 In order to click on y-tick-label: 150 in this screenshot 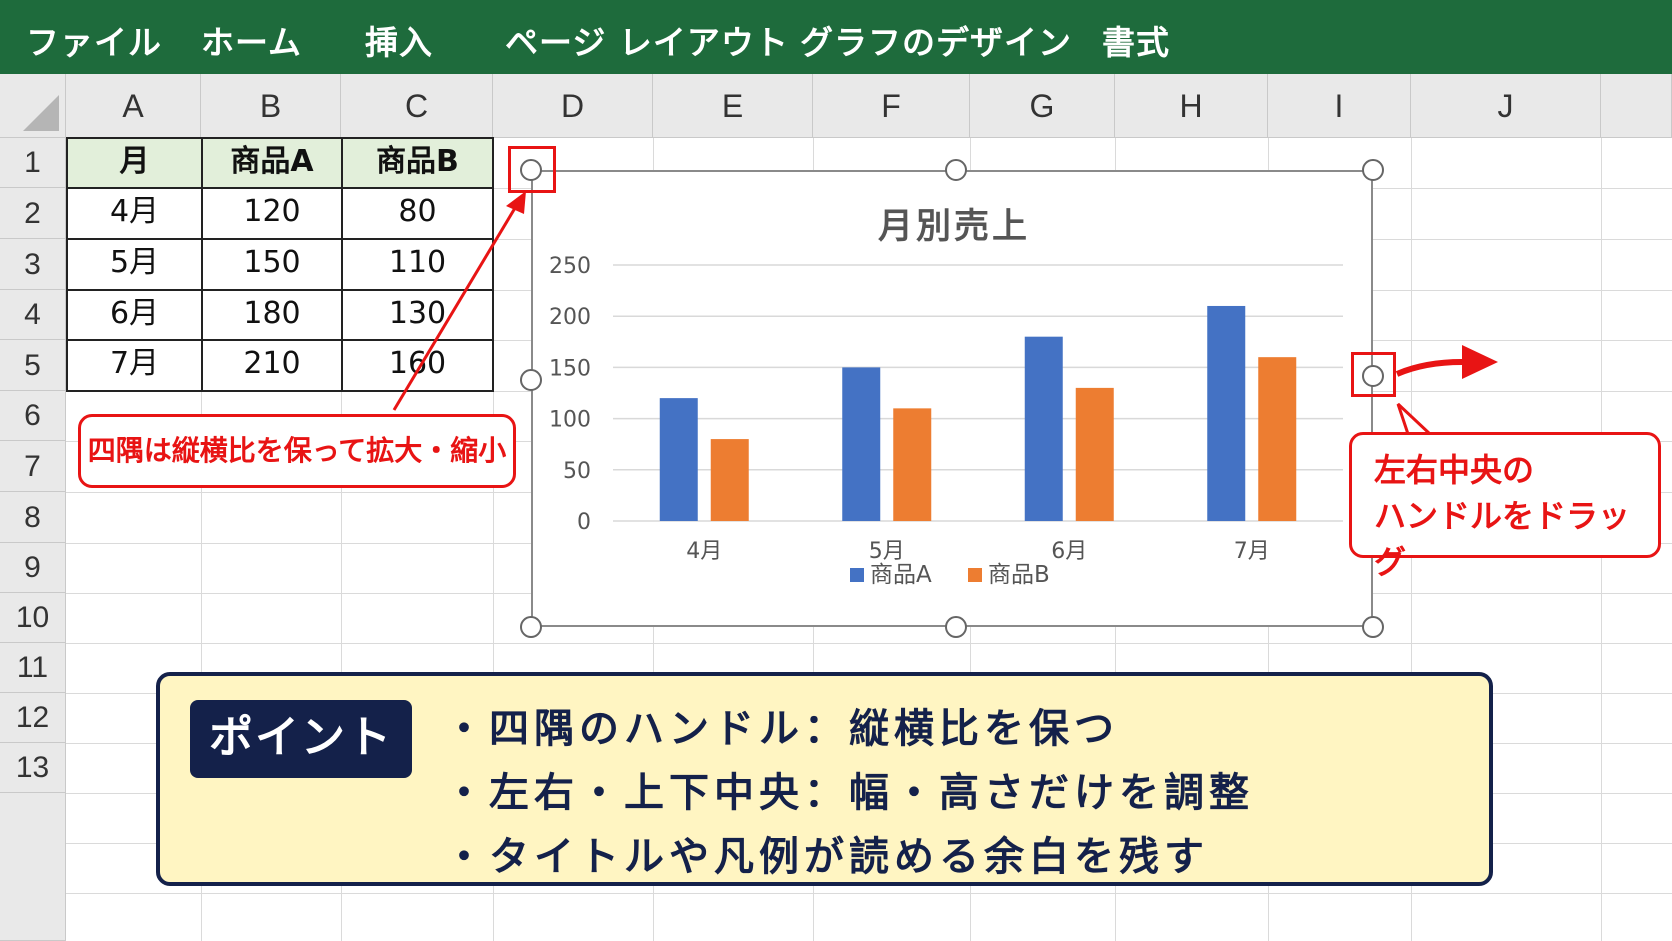, I will do `click(570, 368)`.